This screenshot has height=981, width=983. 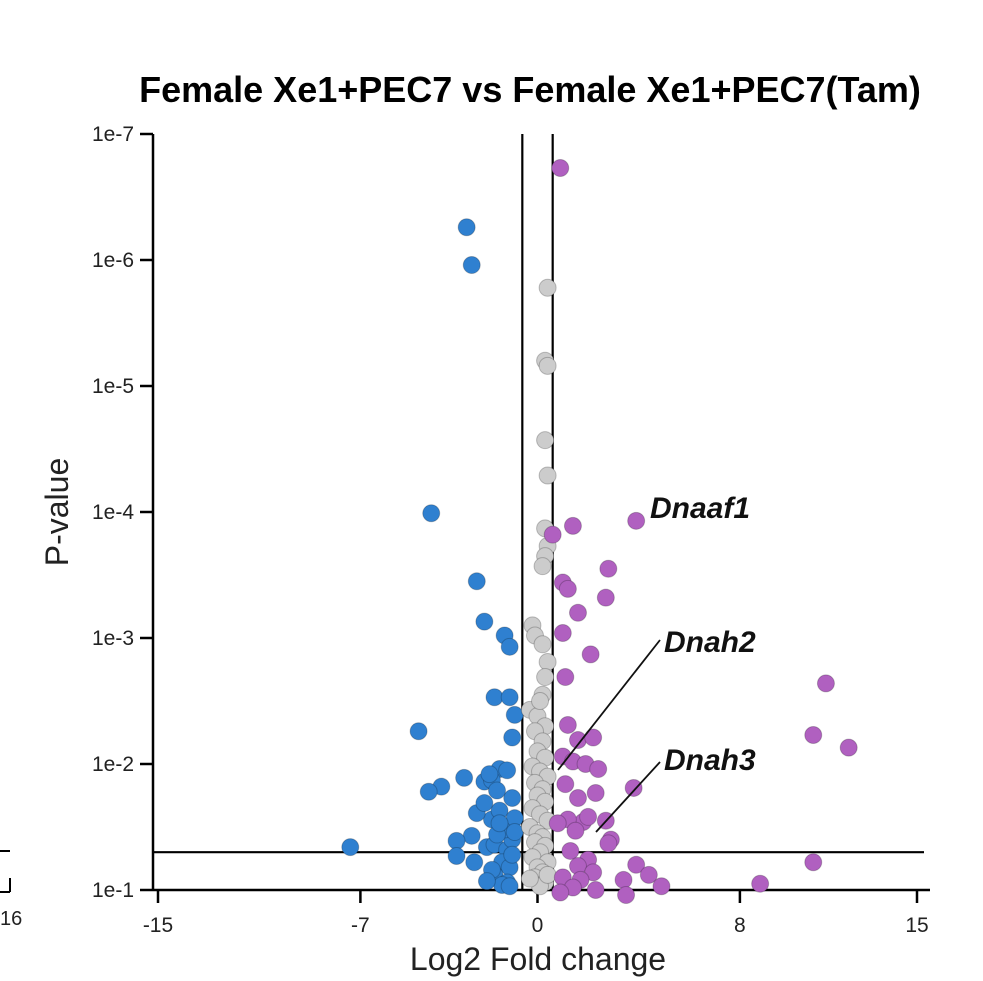 What do you see at coordinates (113, 764) in the screenshot?
I see `y-tick-label: 1e-2` at bounding box center [113, 764].